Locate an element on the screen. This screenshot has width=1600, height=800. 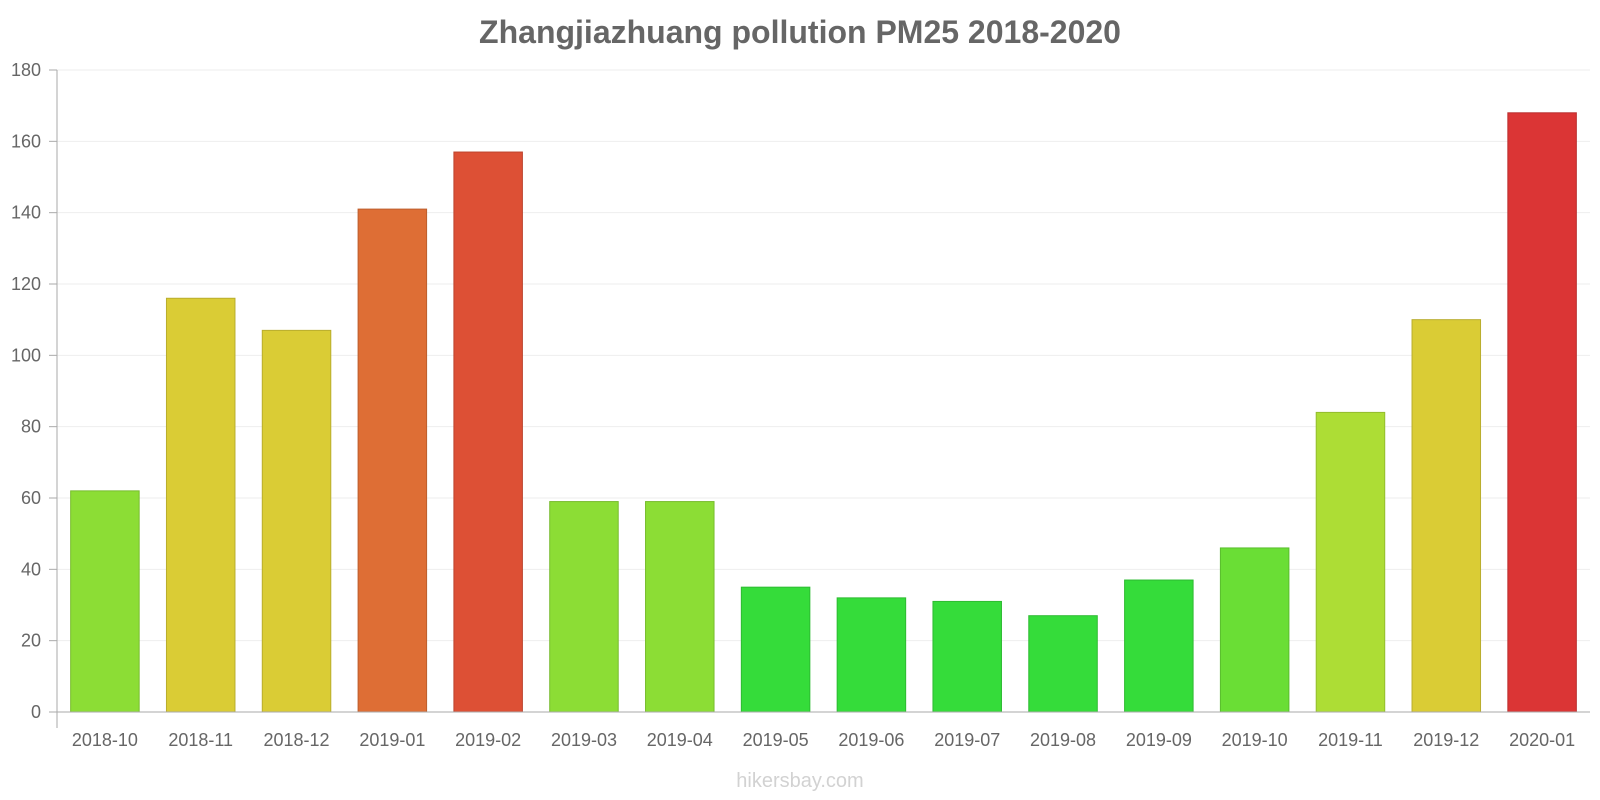
y-tick-label-60: 60 is located at coordinates (31, 498).